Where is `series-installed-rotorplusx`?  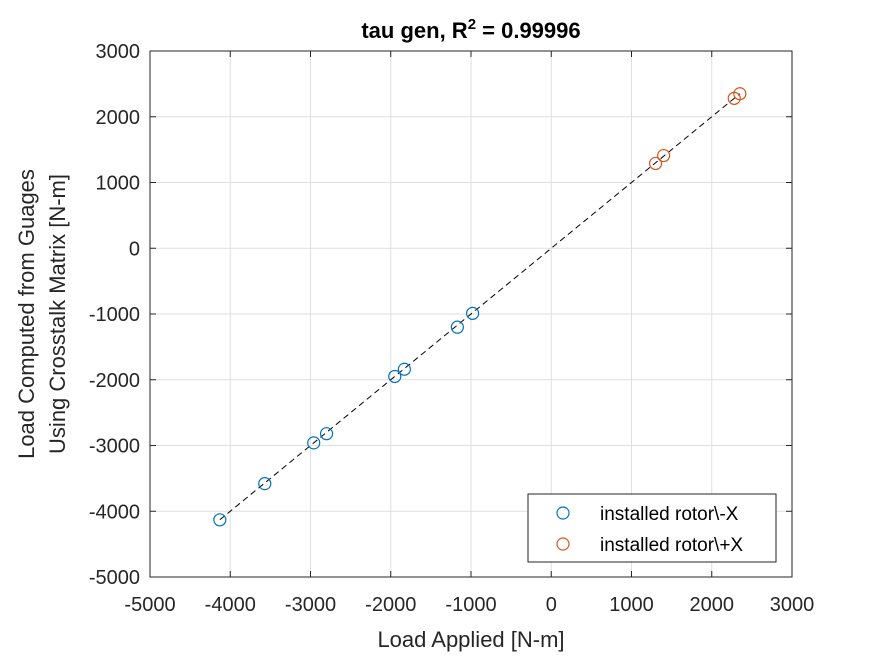
series-installed-rotorplusx is located at coordinates (697, 129).